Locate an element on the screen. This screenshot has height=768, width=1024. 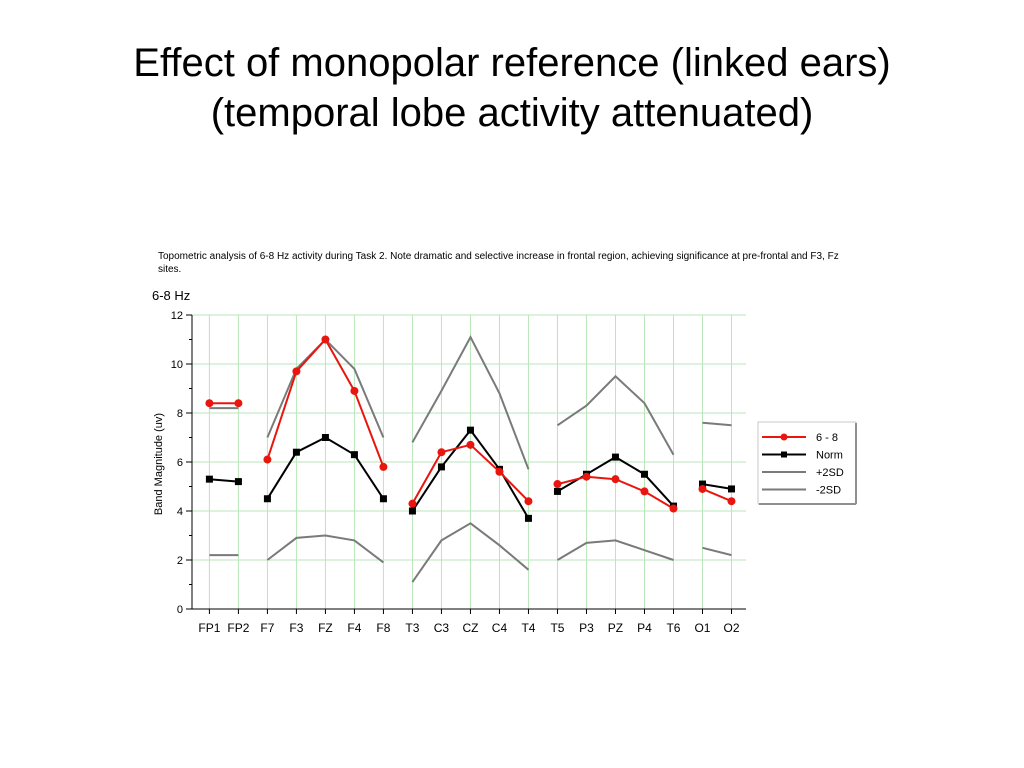
legend: 6 - 8 Norm +2SD -2SD is located at coordinates (807, 463).